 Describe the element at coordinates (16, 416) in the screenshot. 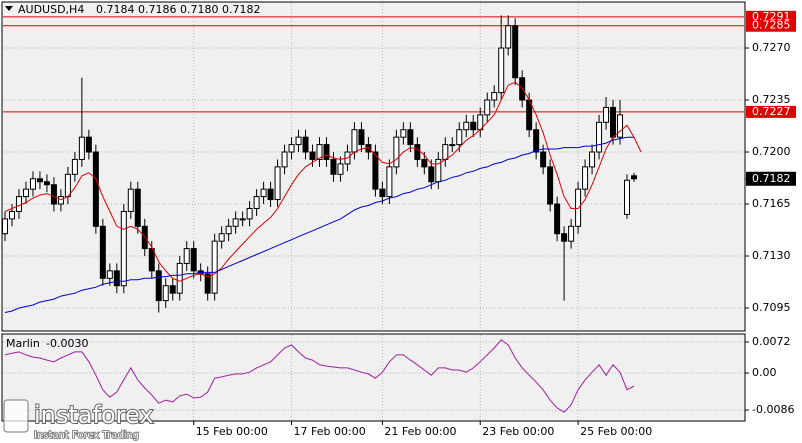

I see `watermark-logo` at that location.